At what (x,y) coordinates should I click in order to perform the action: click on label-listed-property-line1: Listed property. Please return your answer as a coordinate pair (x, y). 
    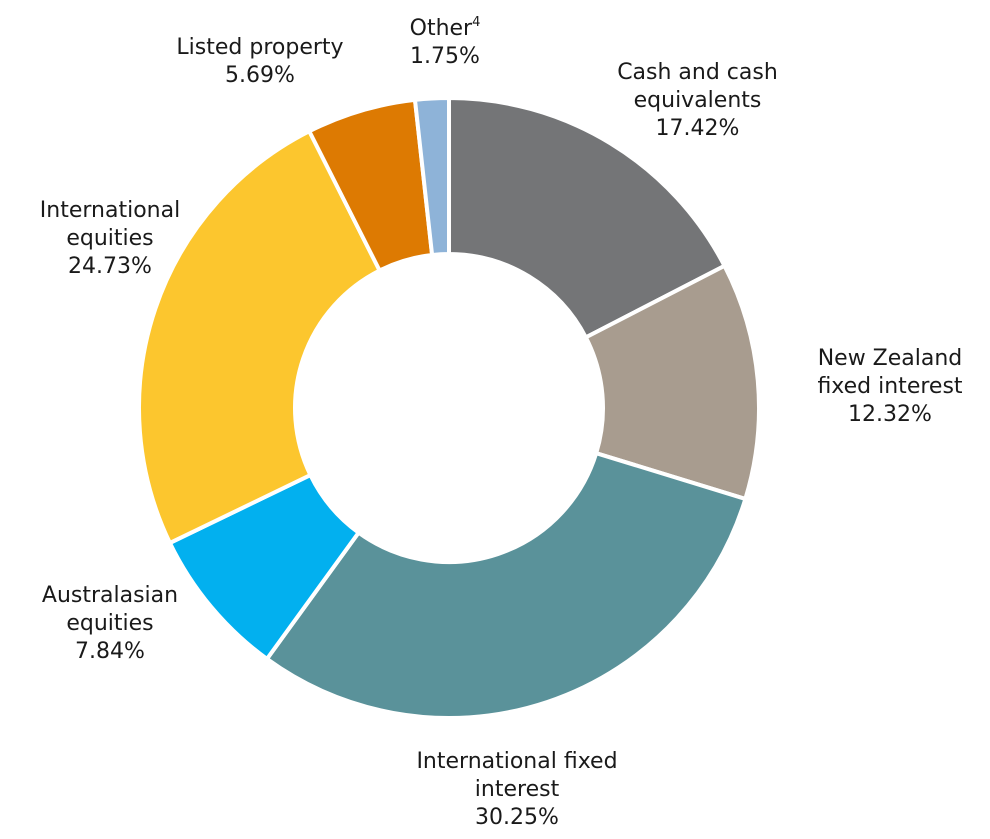
    Looking at the image, I should click on (260, 47).